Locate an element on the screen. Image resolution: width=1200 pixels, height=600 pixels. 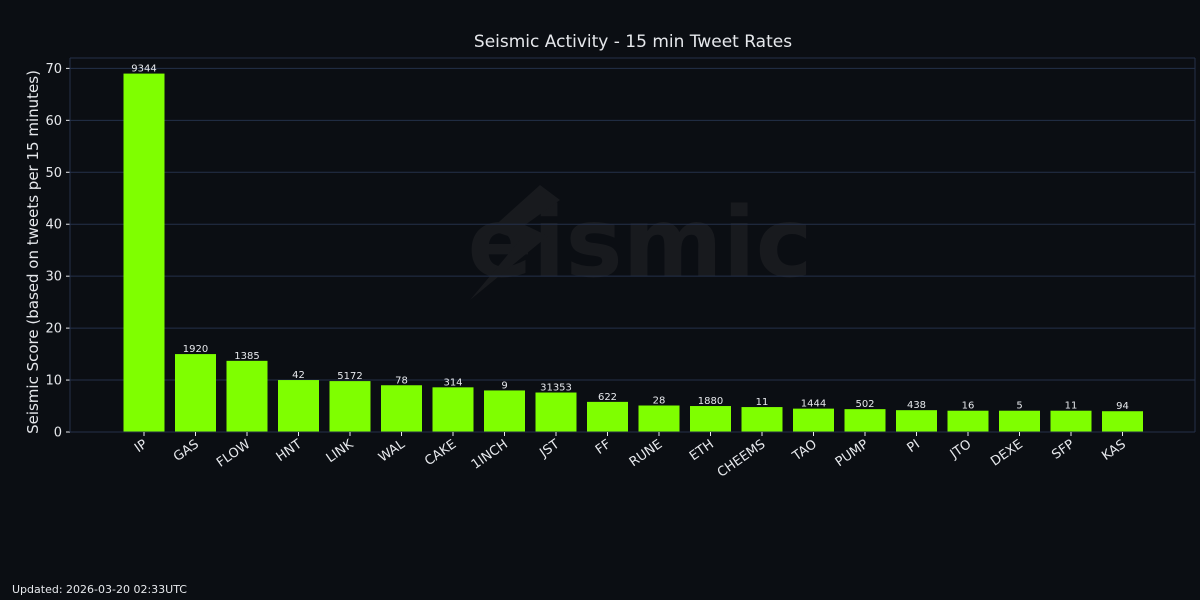
data-label: 28 is located at coordinates (659, 401).